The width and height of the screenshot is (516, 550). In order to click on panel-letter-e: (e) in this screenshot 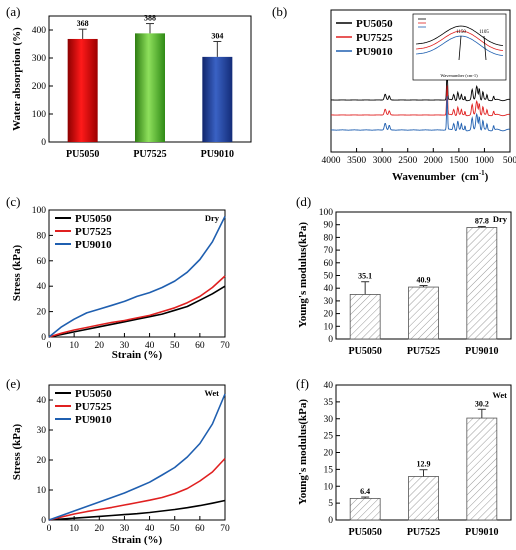, I will do `click(13, 383)`.